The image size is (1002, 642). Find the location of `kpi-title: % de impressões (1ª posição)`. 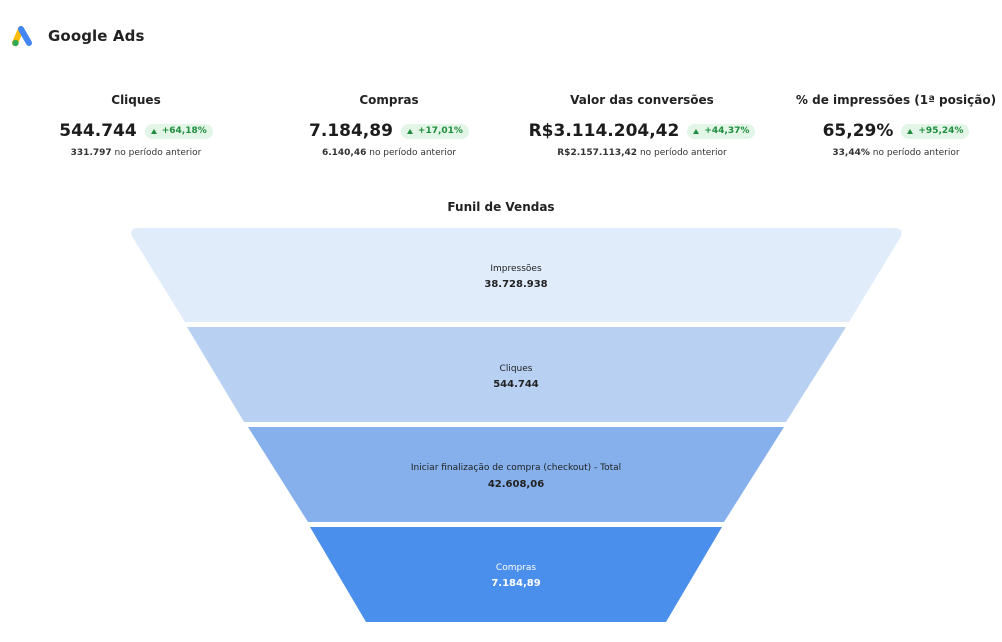

kpi-title: % de impressões (1ª posição) is located at coordinates (896, 100).